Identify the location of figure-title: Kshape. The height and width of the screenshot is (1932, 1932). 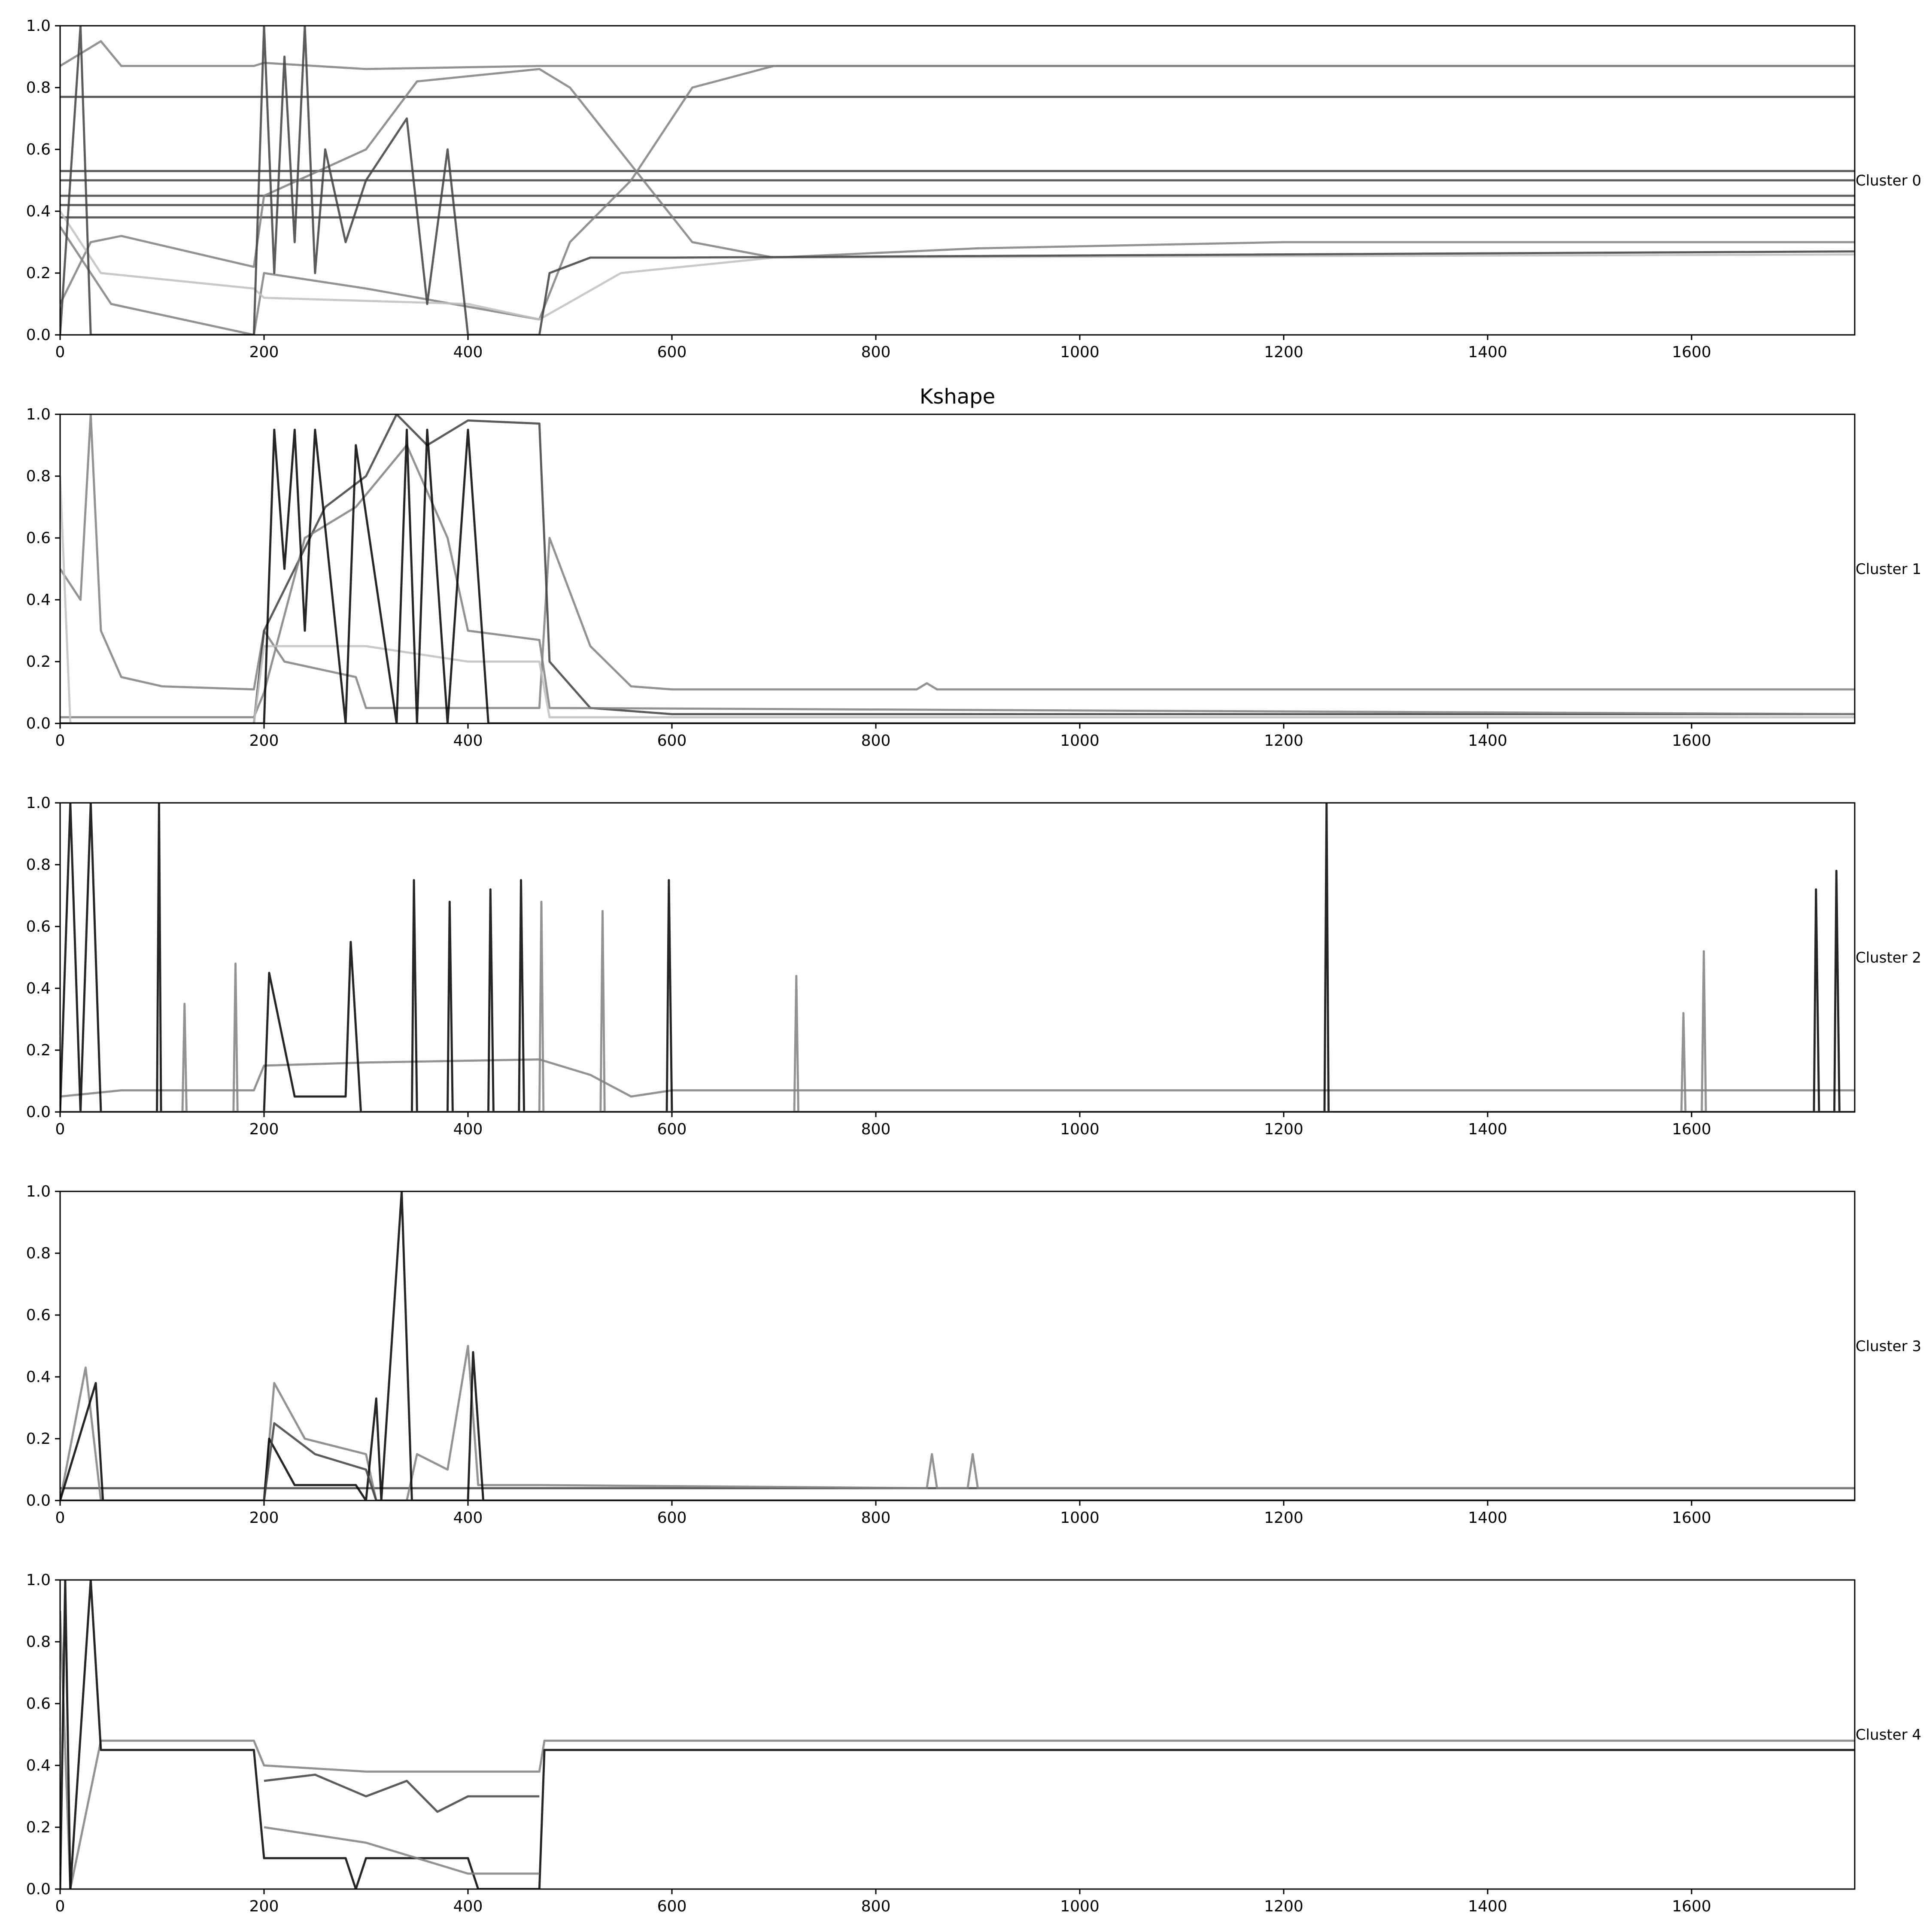
(958, 397).